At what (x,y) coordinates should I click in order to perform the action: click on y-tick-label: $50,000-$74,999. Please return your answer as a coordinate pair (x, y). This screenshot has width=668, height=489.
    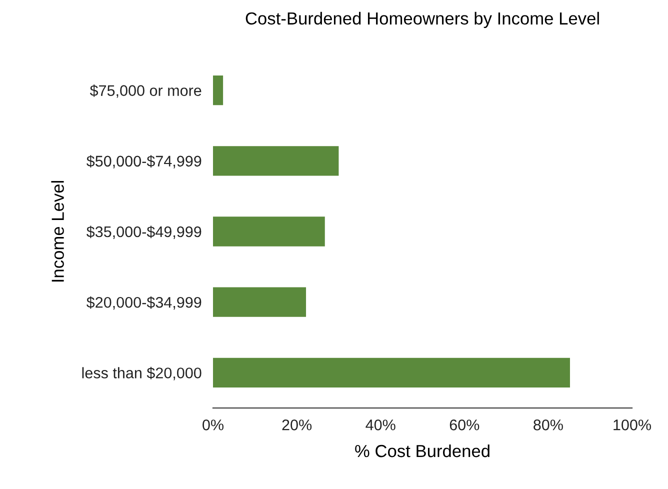
    Looking at the image, I should click on (144, 161).